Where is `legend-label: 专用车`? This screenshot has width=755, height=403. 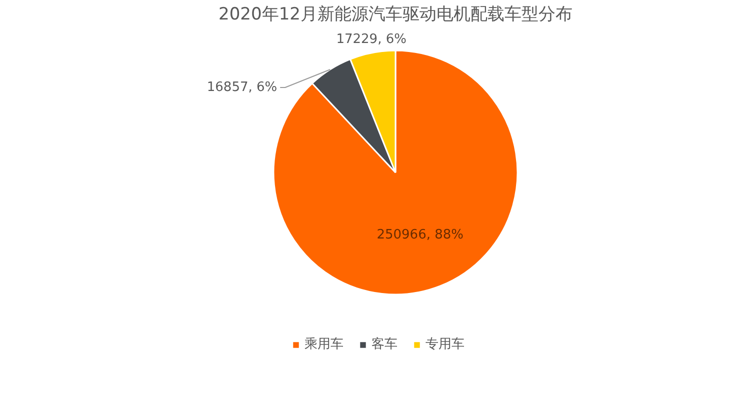 legend-label: 专用车 is located at coordinates (445, 344).